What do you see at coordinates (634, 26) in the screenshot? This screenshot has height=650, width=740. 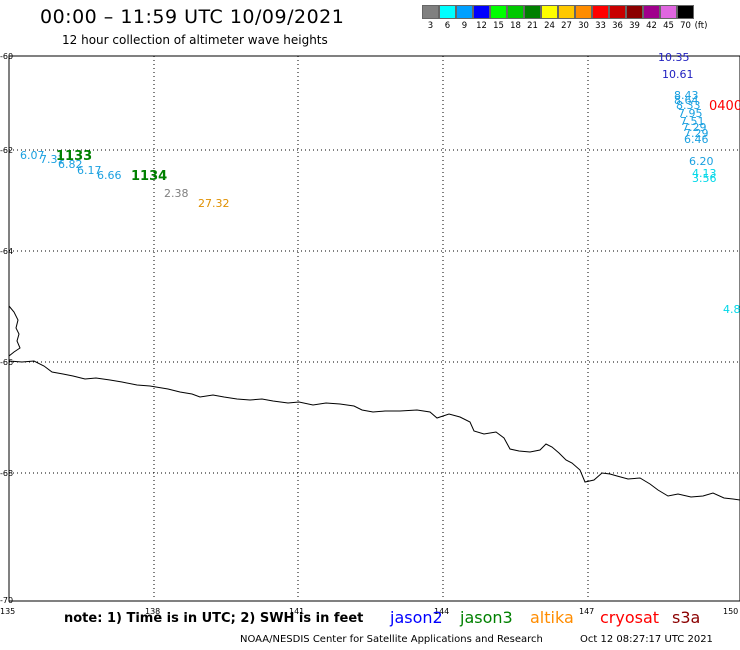 I see `scale-label-39: 39` at bounding box center [634, 26].